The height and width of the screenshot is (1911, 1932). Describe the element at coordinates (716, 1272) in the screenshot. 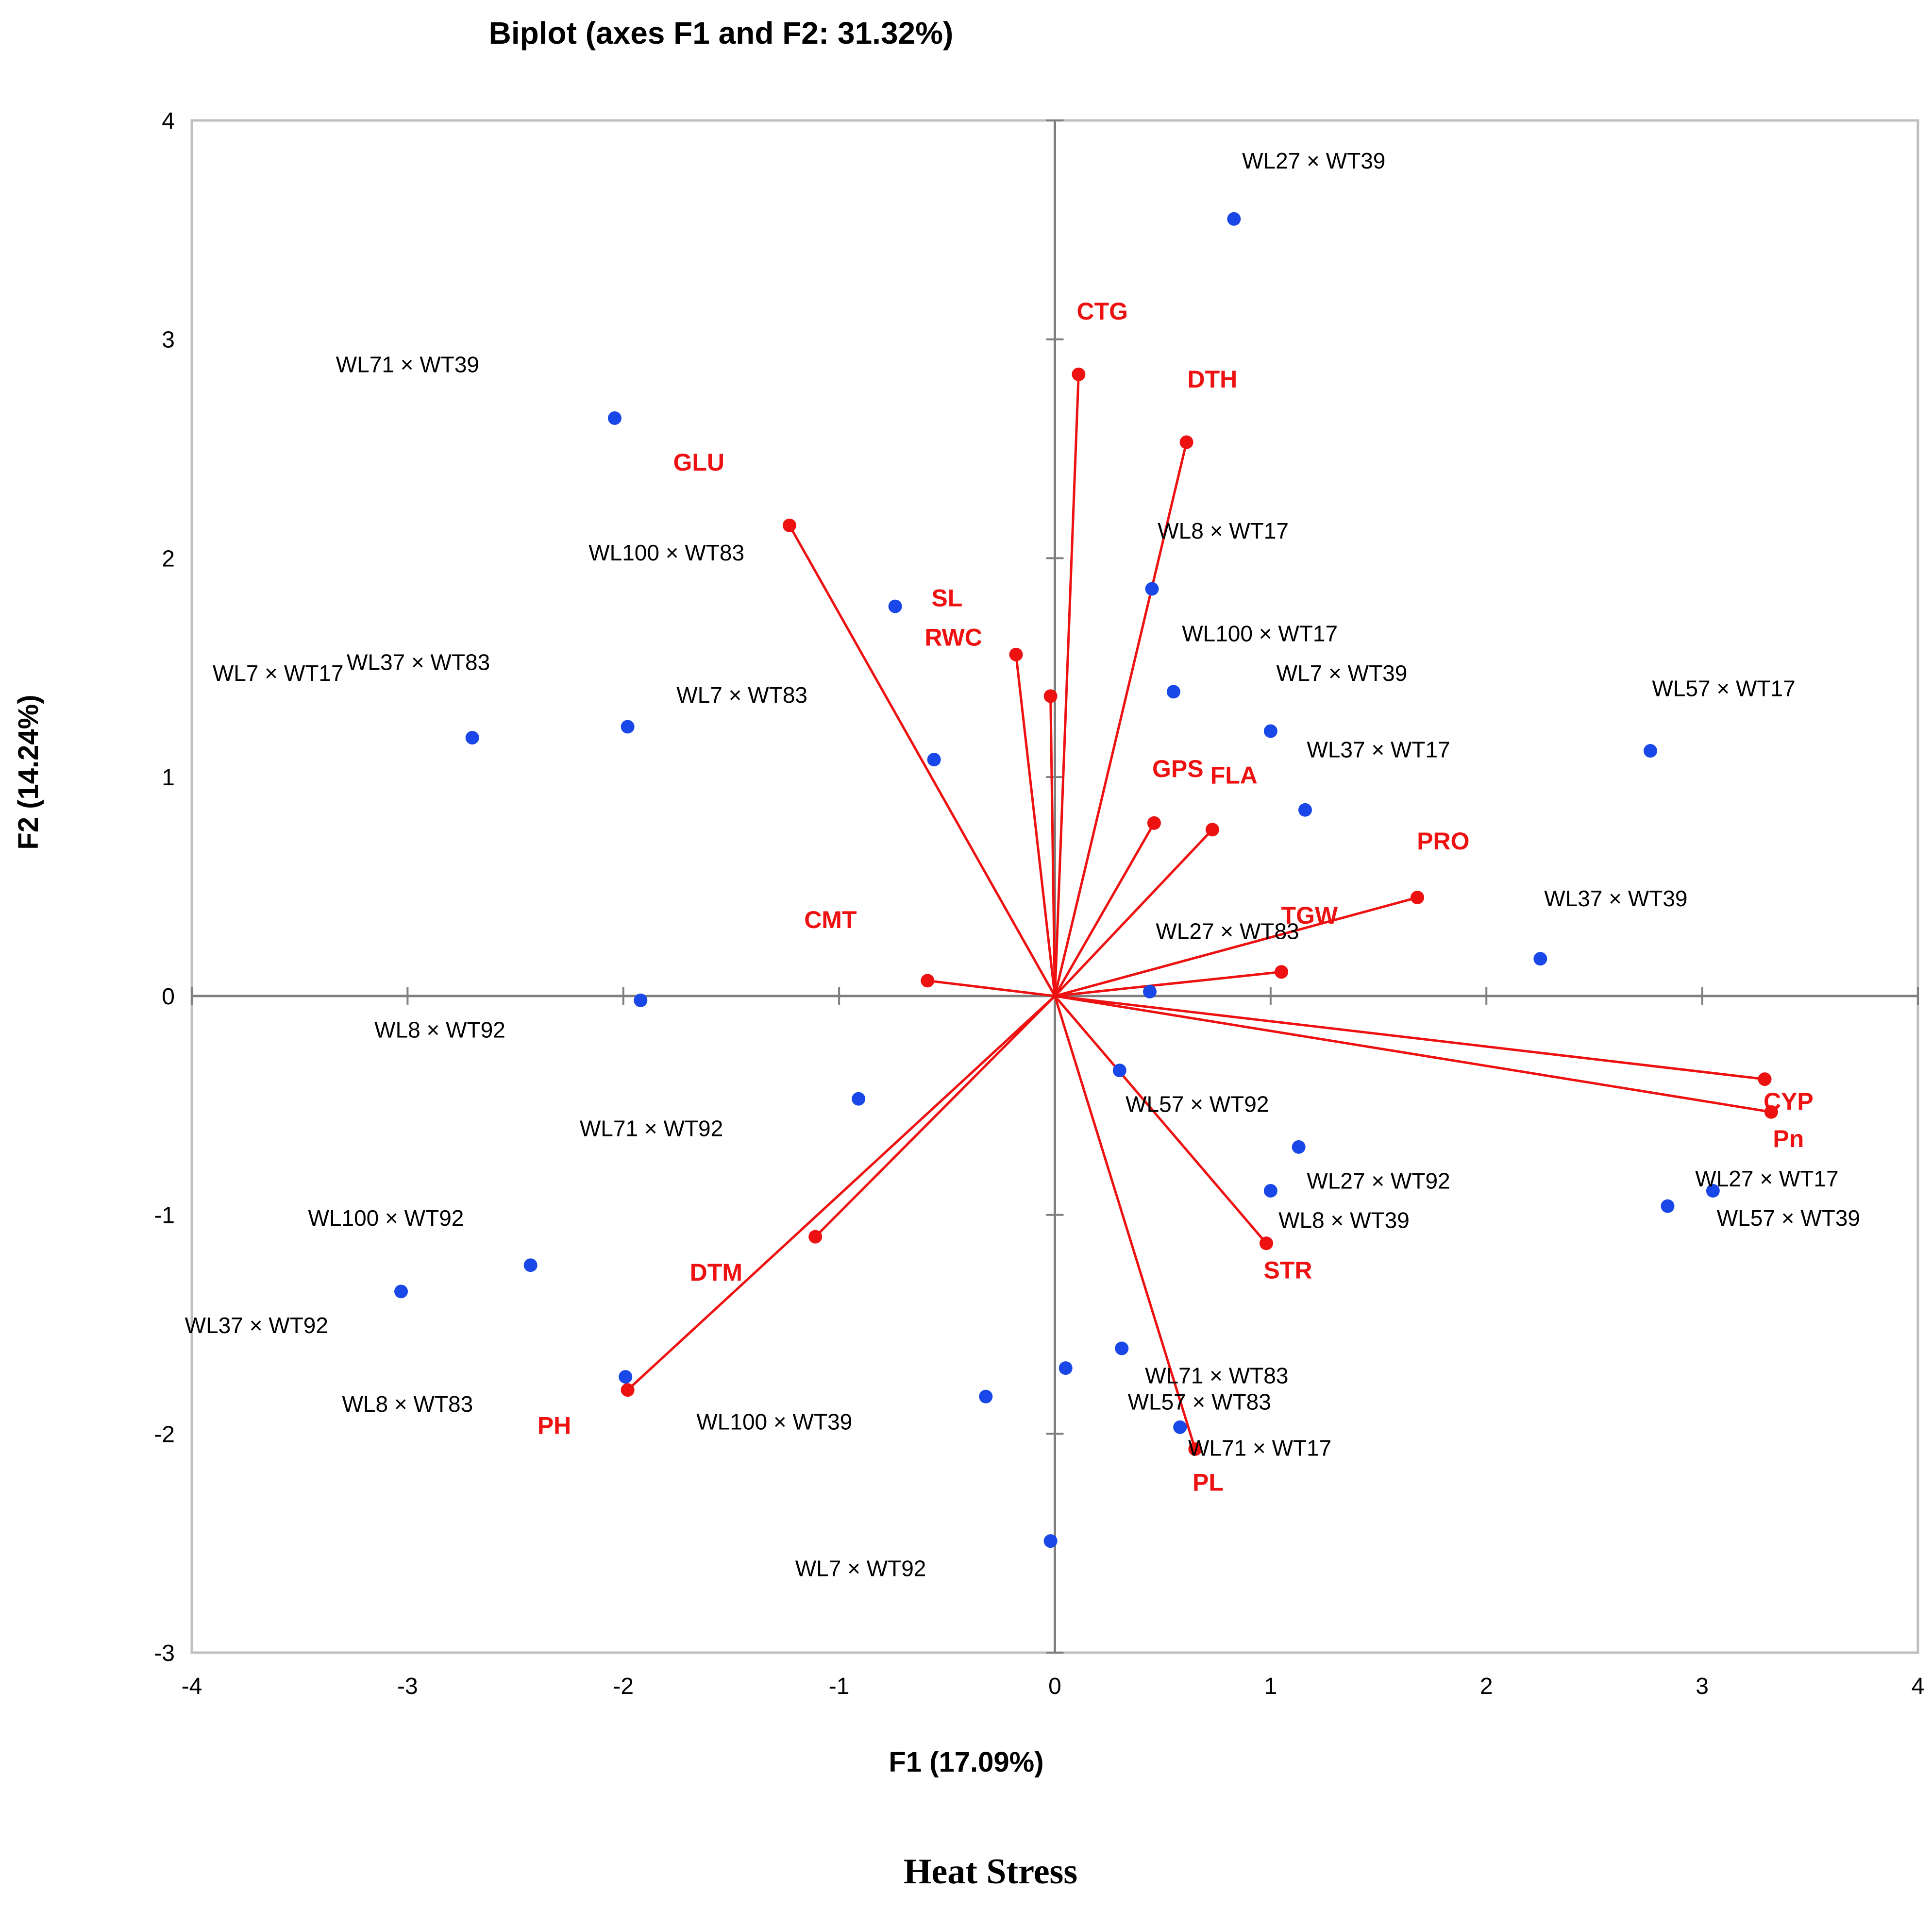

I see `variable-label-dtm: DTM` at that location.